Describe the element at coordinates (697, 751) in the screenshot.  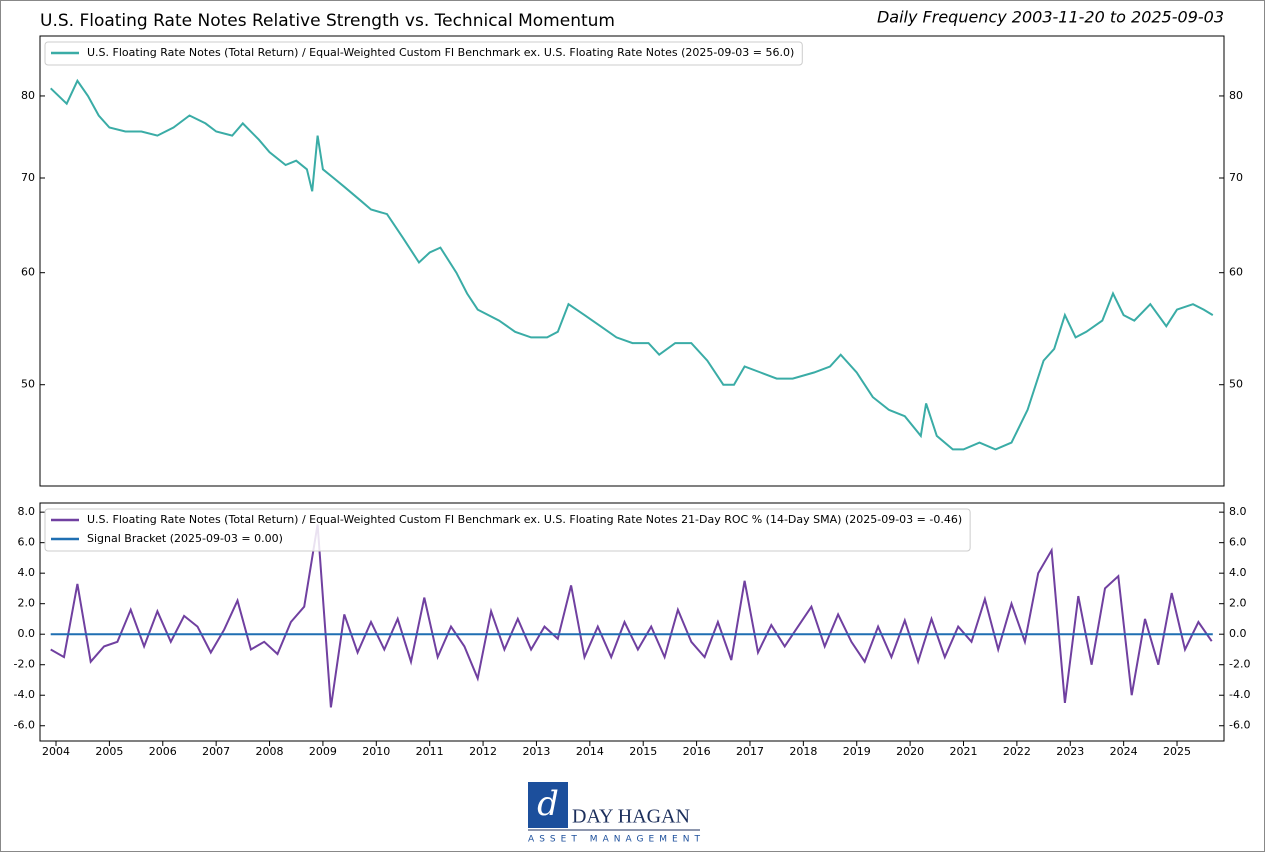
I see `x-tick-label: 2016` at that location.